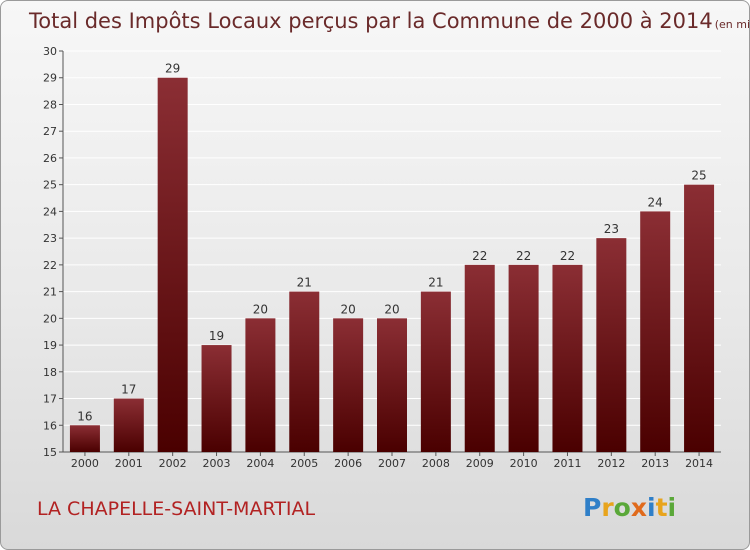  I want to click on y-tick-label: 21, so click(50, 292).